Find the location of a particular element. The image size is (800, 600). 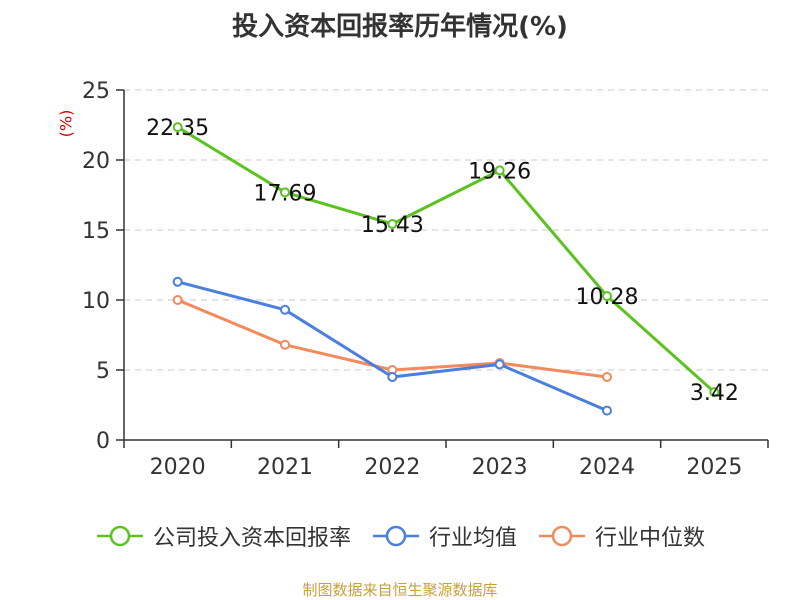

x-tick-label: 2025 is located at coordinates (714, 467).